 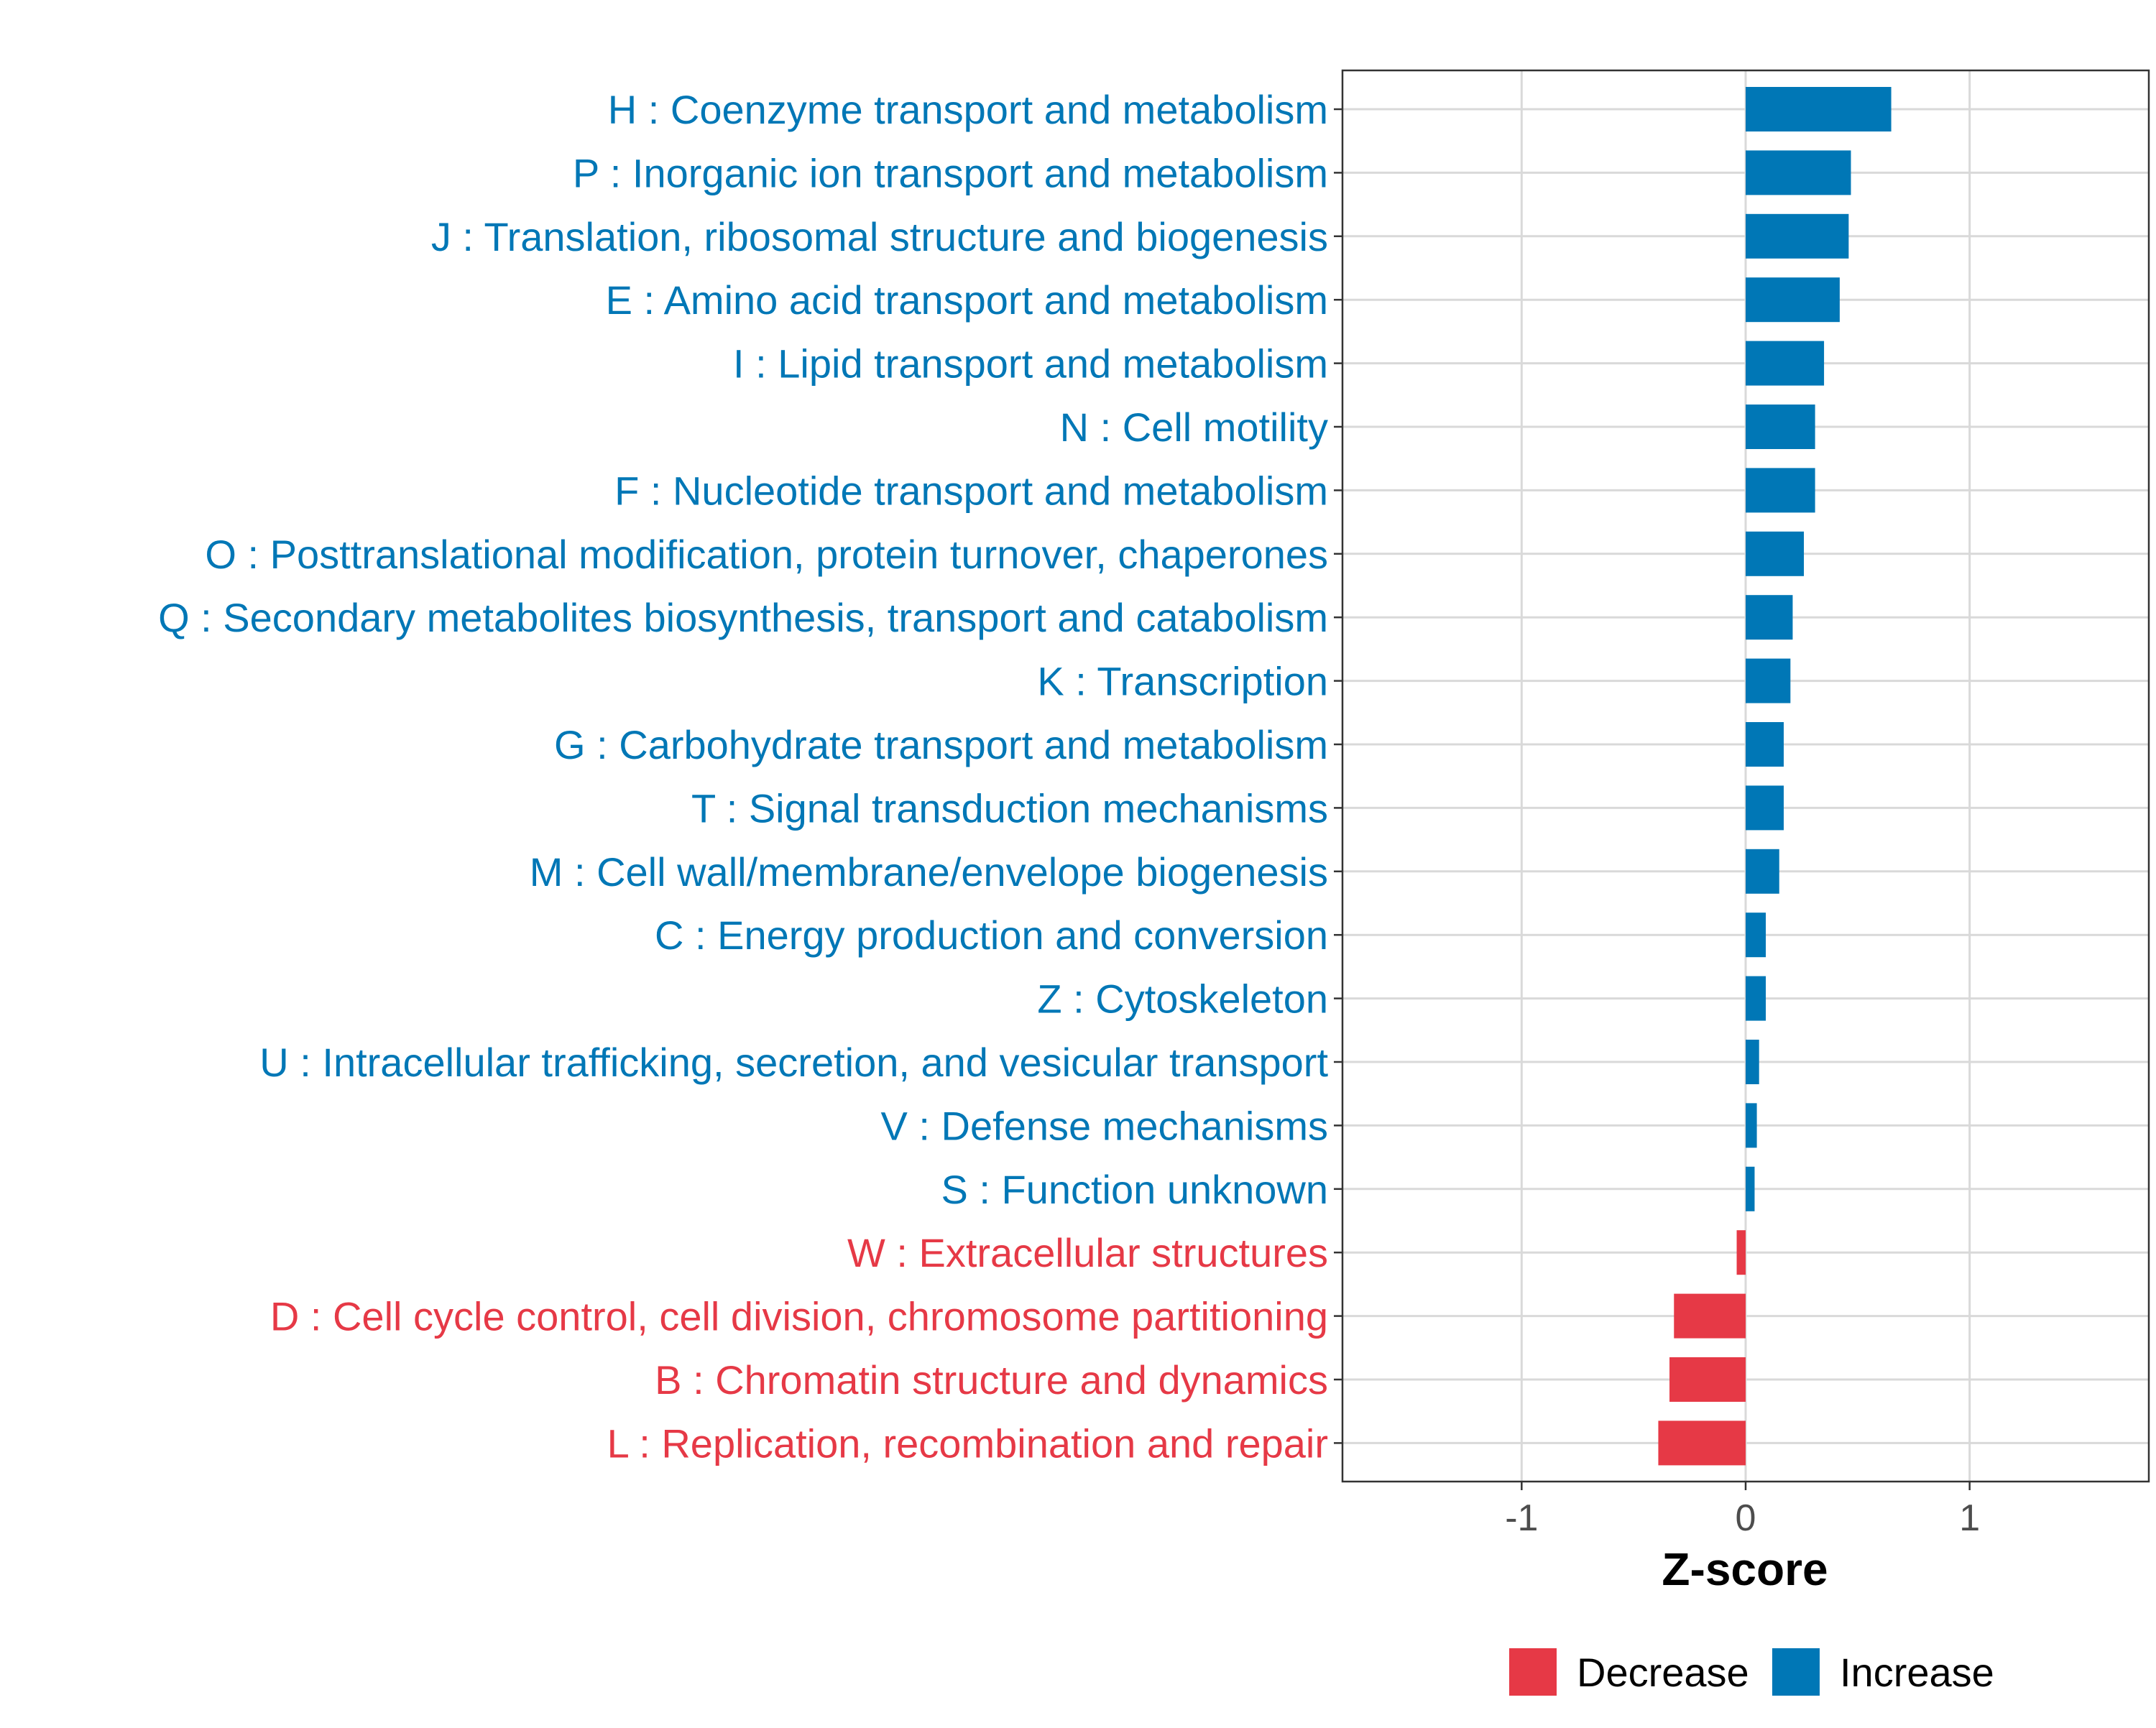 What do you see at coordinates (1182, 681) in the screenshot?
I see `y-tick-label: K : Transcription` at bounding box center [1182, 681].